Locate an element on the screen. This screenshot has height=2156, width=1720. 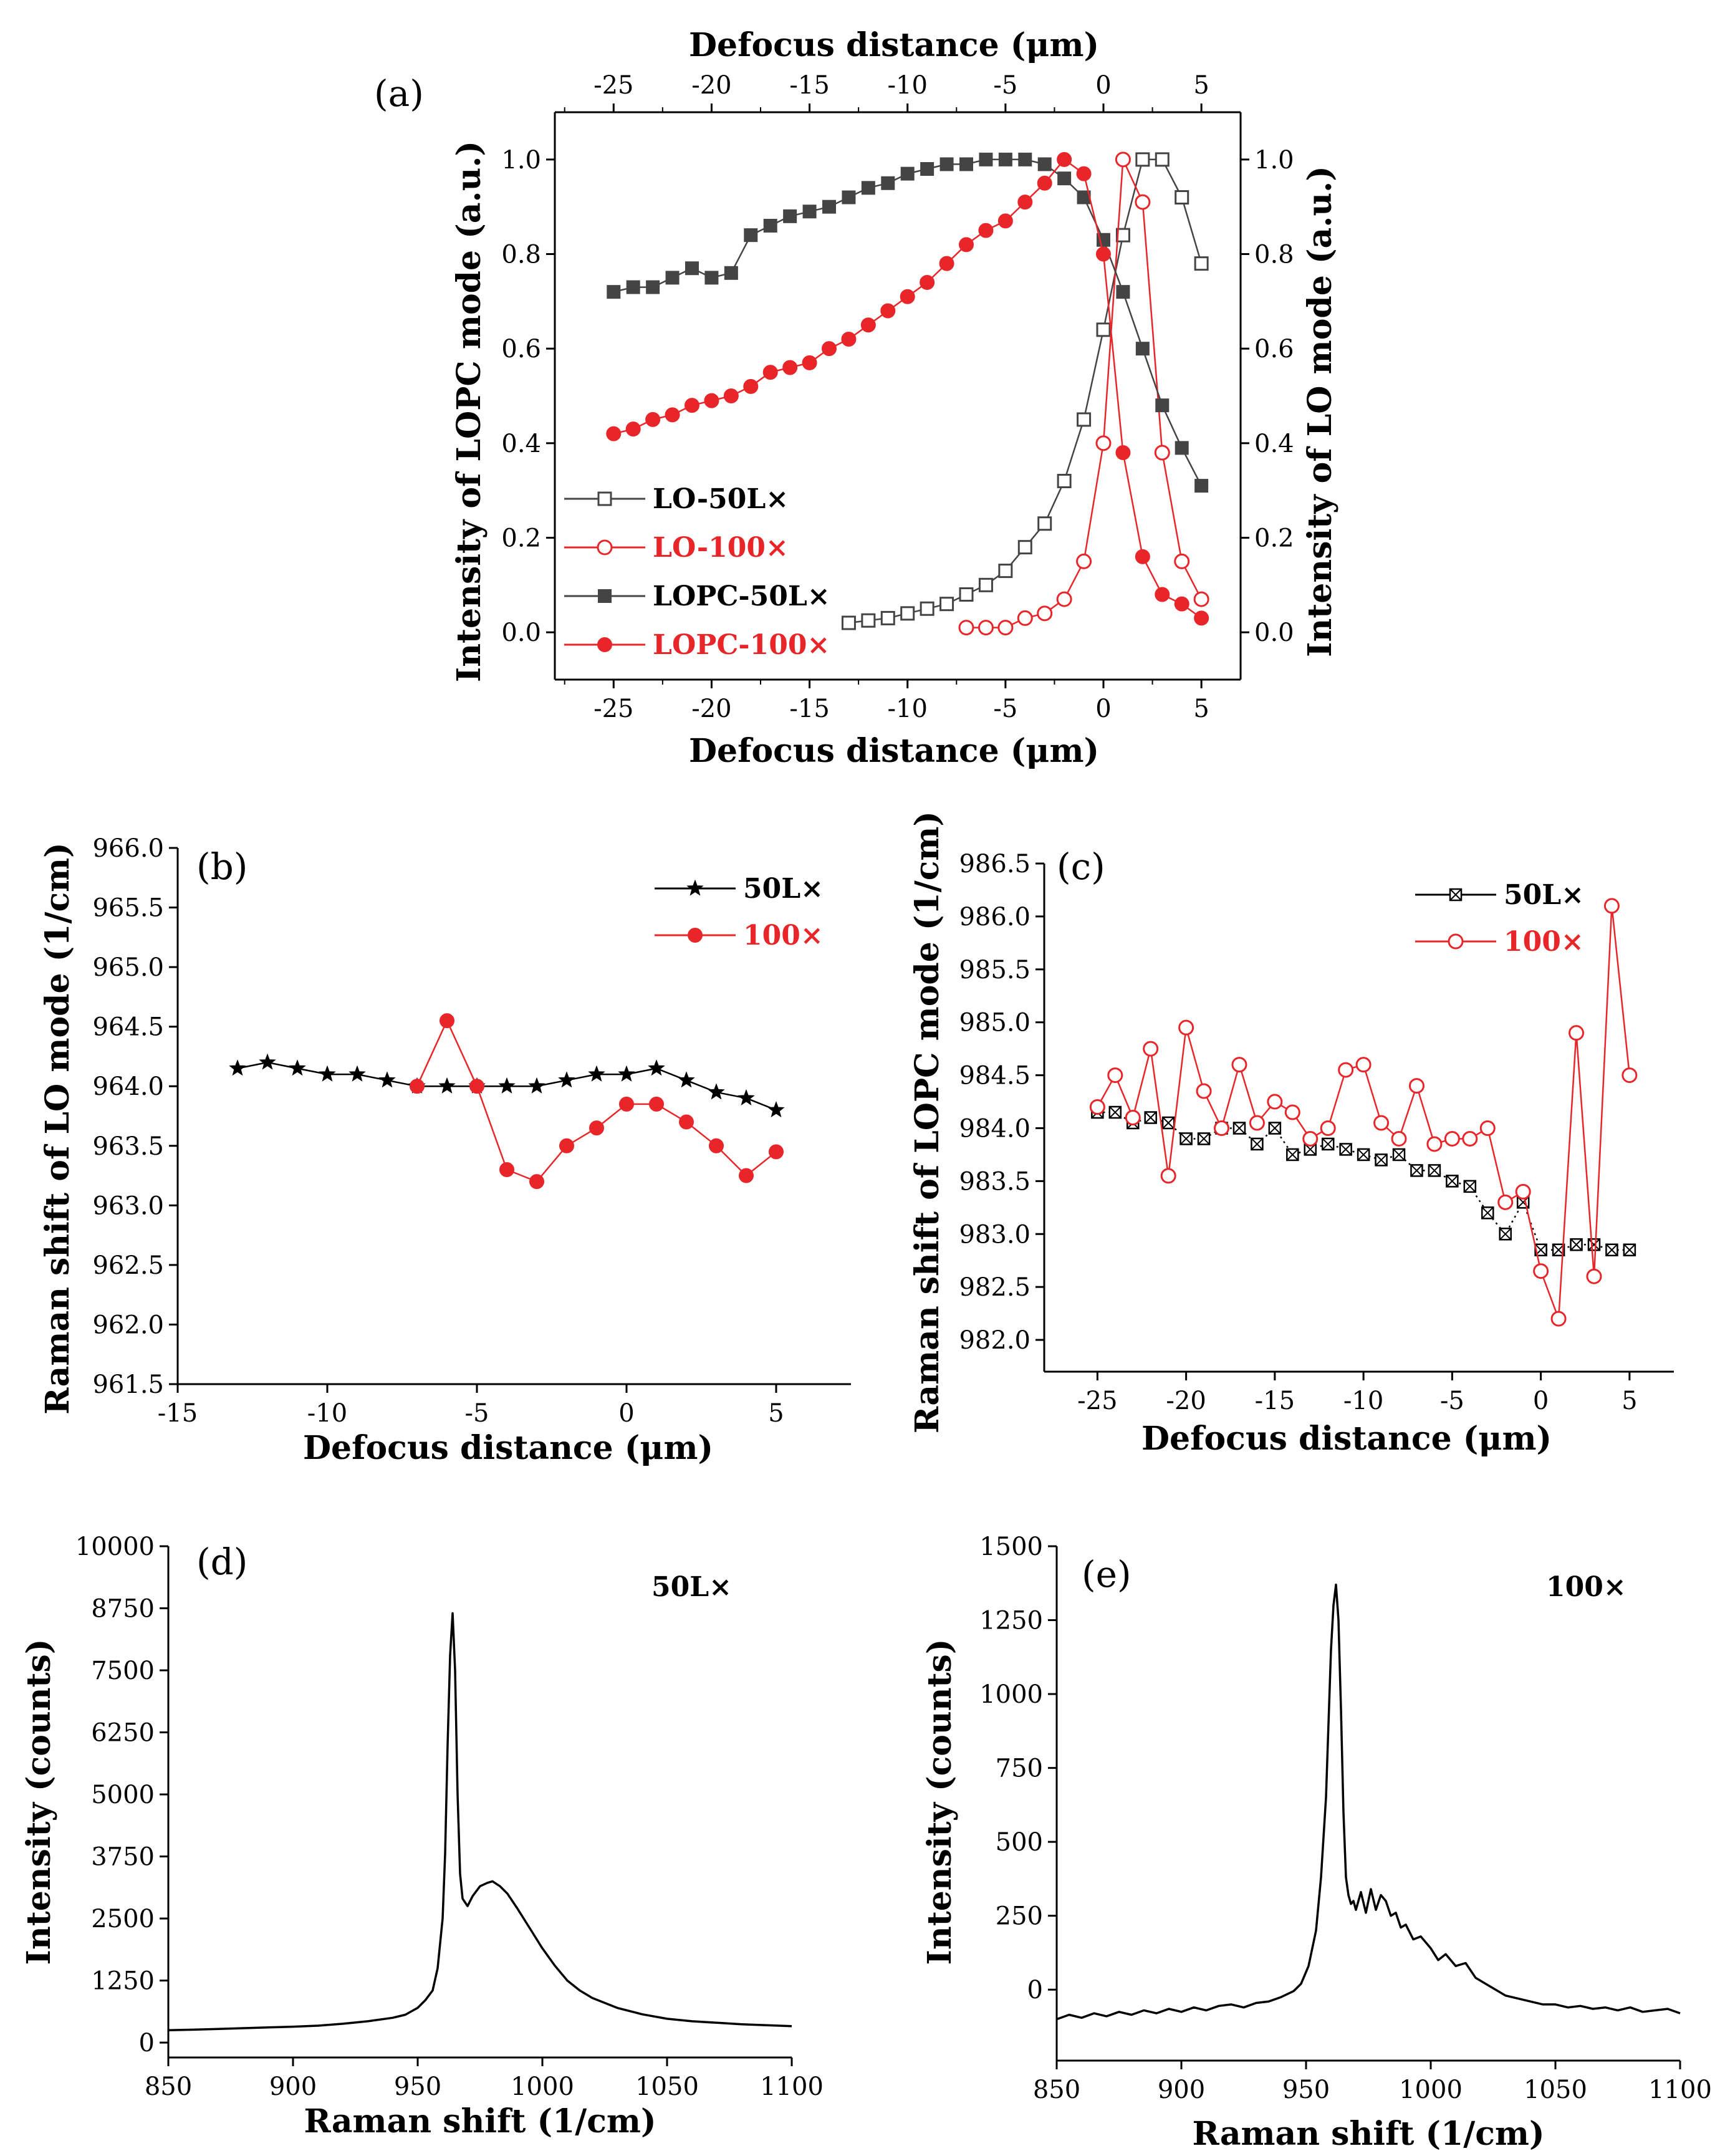
panel-d-ytick-label: 6250 is located at coordinates (123, 1733).